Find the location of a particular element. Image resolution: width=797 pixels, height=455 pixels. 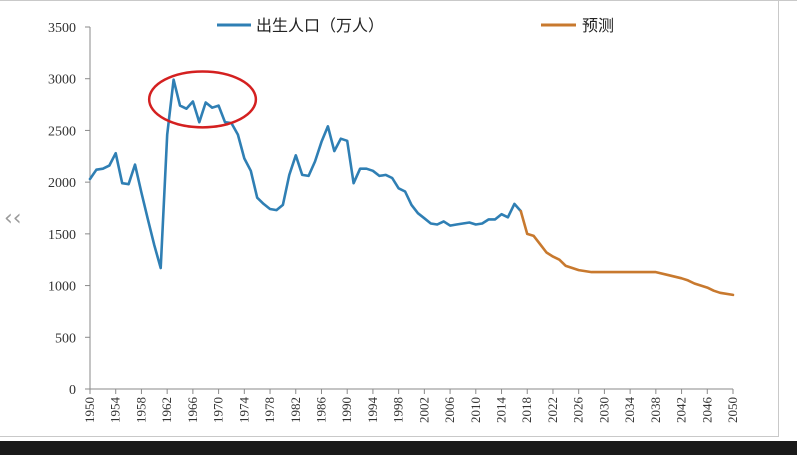

x-tick-label: 1962 is located at coordinates (166, 410).